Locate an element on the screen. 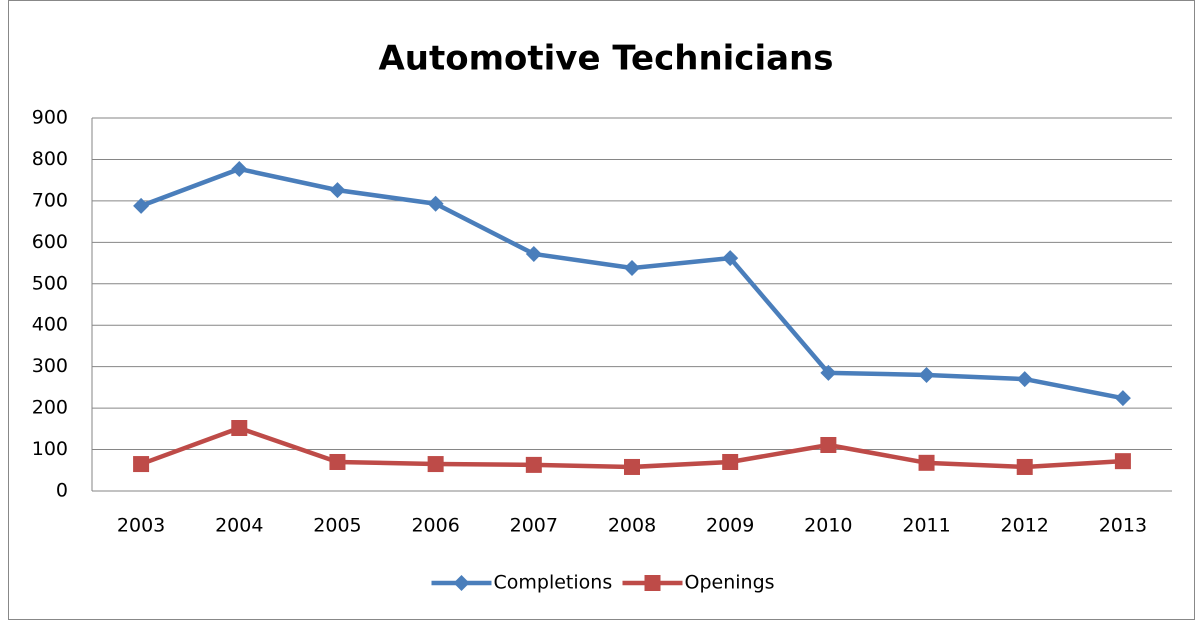 The height and width of the screenshot is (621, 1196). x-tick-label: 2004 is located at coordinates (239, 526).